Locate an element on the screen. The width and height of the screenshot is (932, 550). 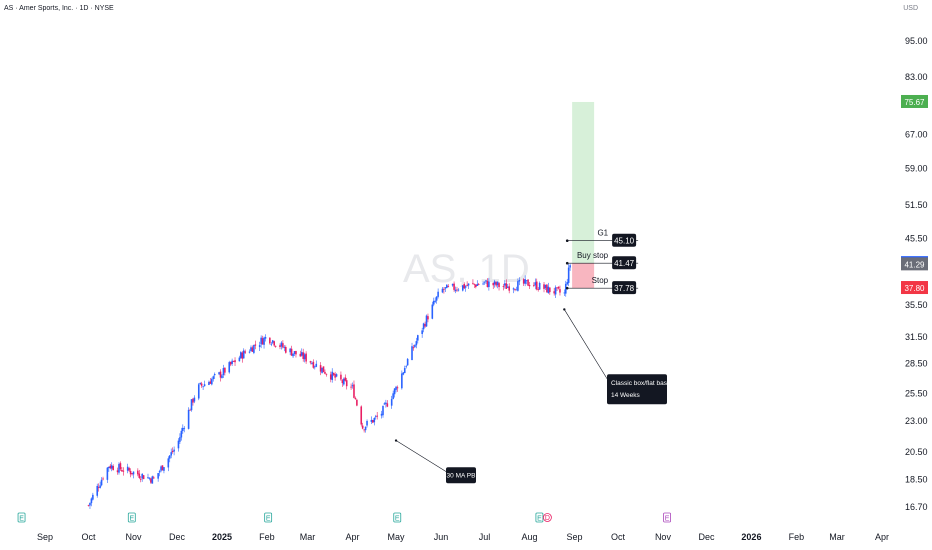
callout-line is located at coordinates (424, 458).